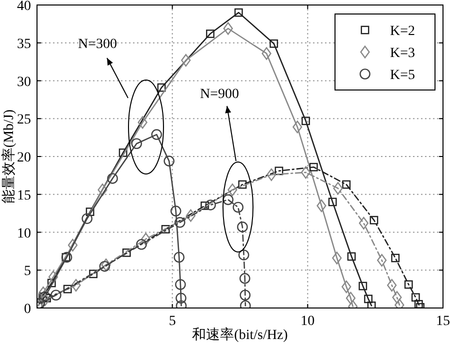 Image resolution: width=450 pixels, height=347 pixels. What do you see at coordinates (27, 309) in the screenshot?
I see `y-tick-label: 0` at bounding box center [27, 309].